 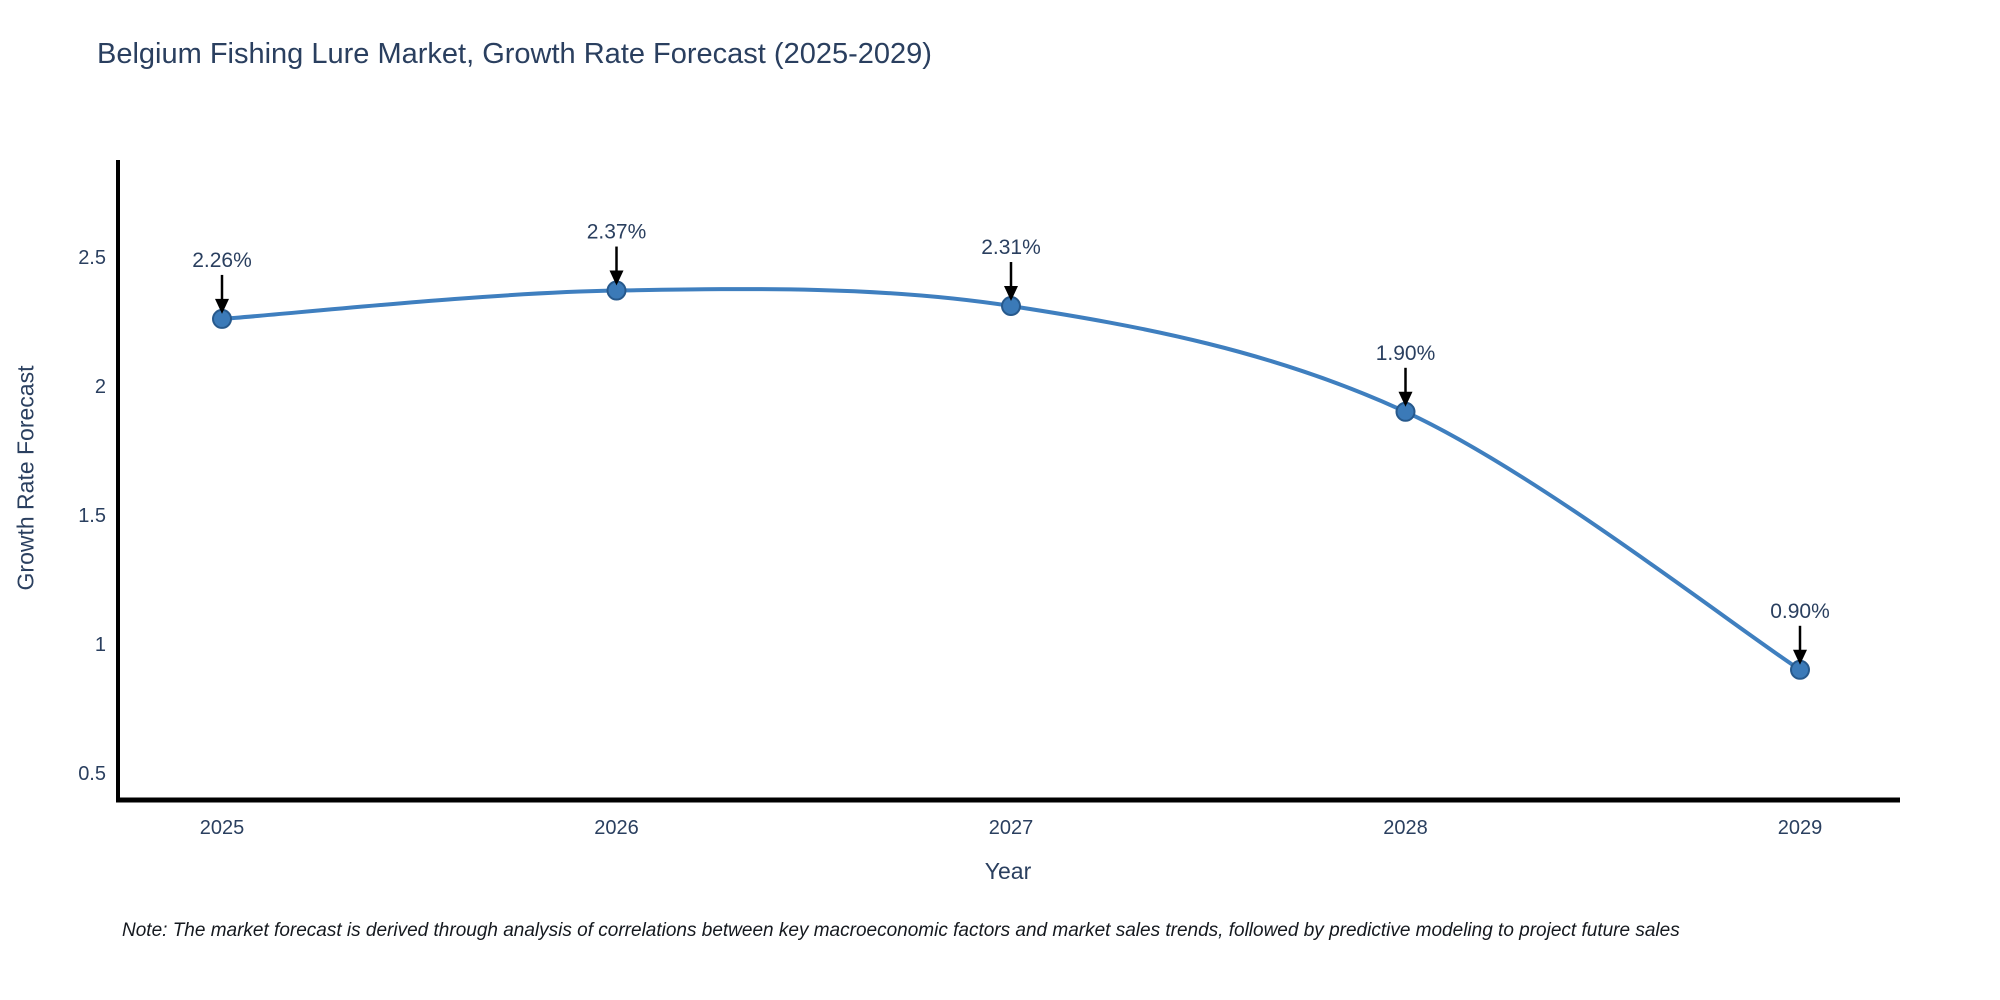 I want to click on data-point-label: 0.90%, so click(x=1800, y=611).